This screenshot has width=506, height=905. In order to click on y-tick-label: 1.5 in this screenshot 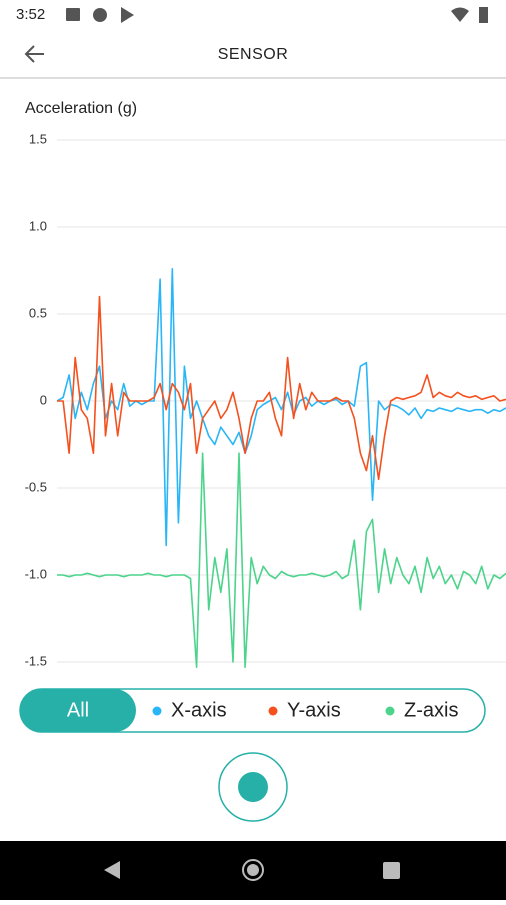, I will do `click(38, 138)`.